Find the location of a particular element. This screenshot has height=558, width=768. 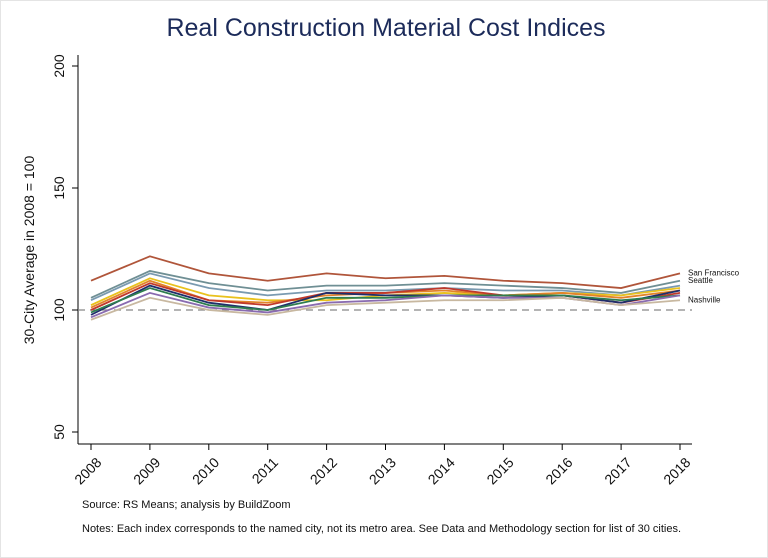

y-tick-label: 200 is located at coordinates (59, 66).